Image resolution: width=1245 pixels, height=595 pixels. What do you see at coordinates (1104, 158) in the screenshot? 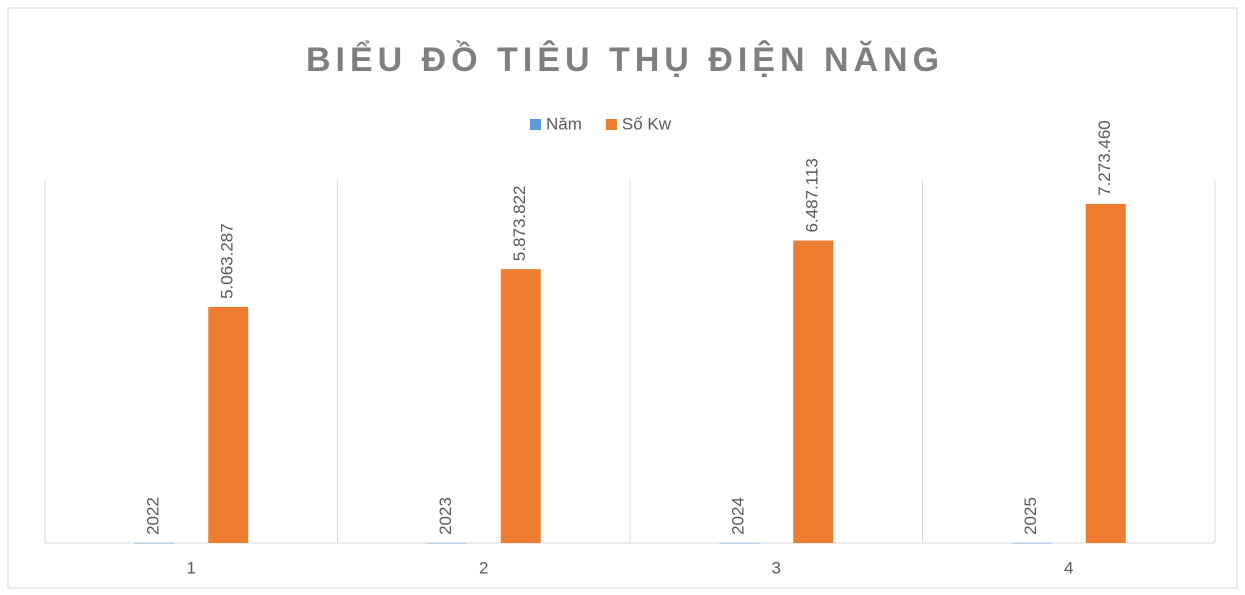
I see `data-label: 7.273.460` at bounding box center [1104, 158].